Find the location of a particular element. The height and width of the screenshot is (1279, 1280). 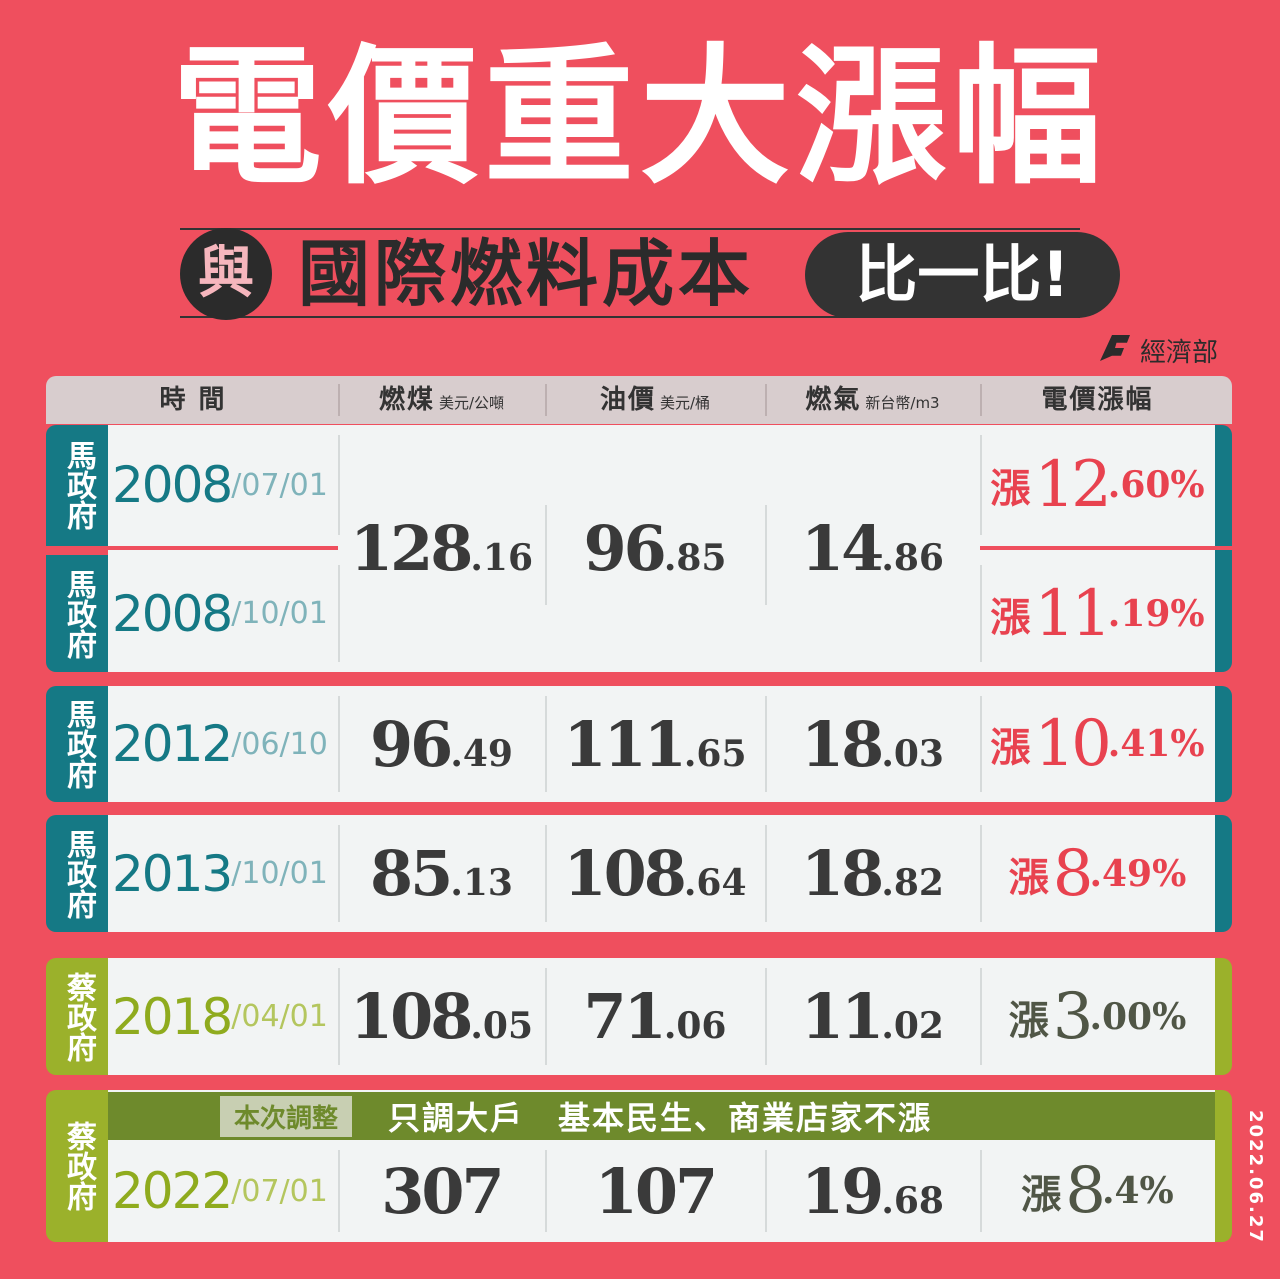

value-int: 19 is located at coordinates (842, 1191).